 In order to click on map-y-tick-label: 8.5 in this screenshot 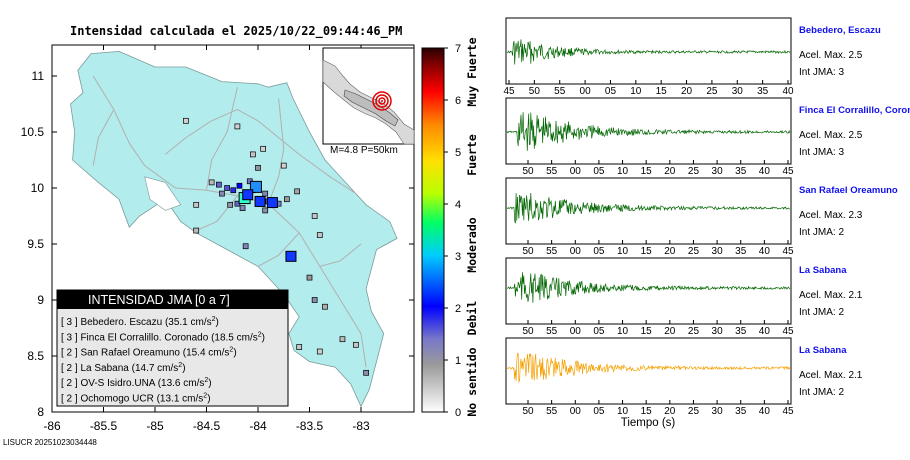, I will do `click(35, 356)`.